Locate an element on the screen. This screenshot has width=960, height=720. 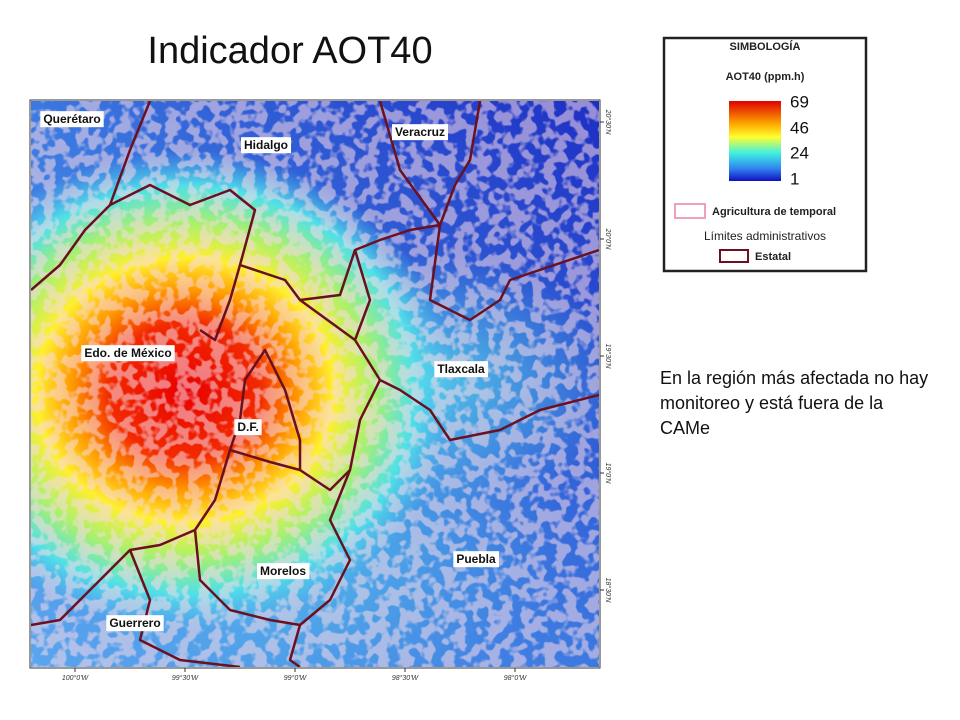
longitude-label: 98°0'W is located at coordinates (516, 678).